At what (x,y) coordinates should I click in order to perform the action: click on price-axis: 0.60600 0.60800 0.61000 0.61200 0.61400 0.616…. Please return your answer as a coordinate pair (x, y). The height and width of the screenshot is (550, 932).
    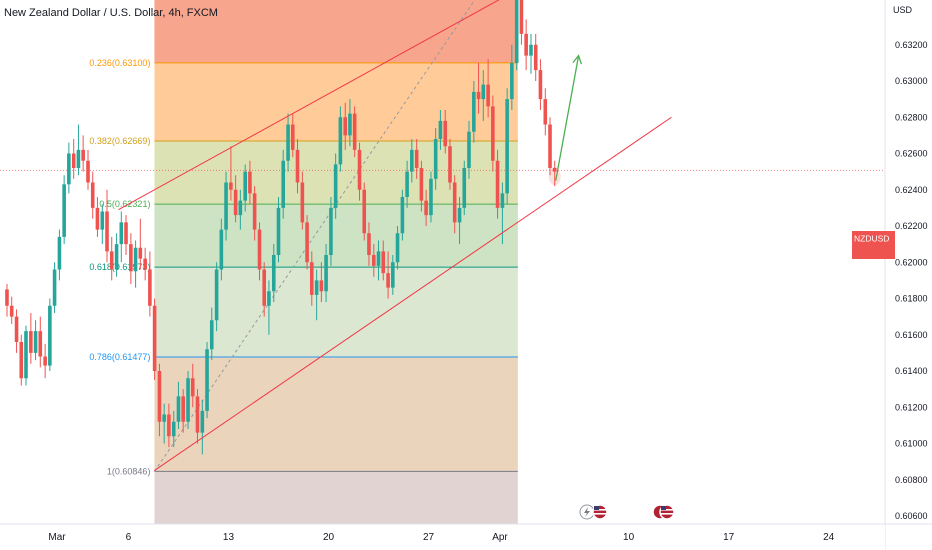
    Looking at the image, I should click on (908, 275).